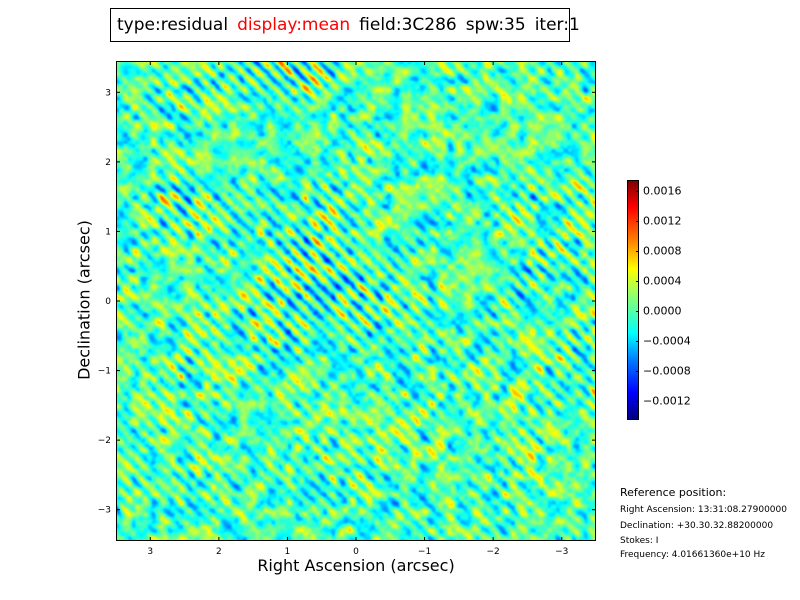 The height and width of the screenshot is (600, 800). Describe the element at coordinates (662, 311) in the screenshot. I see `colorbar-tick-label: 0.0000` at that location.